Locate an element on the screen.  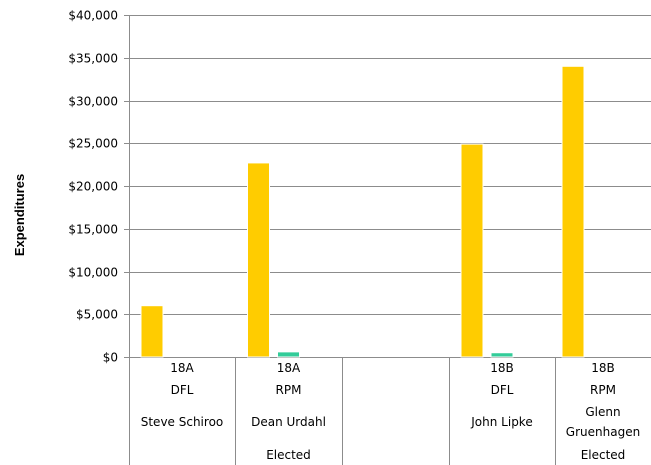
category-name2-label: Gruenhagen is located at coordinates (603, 432).